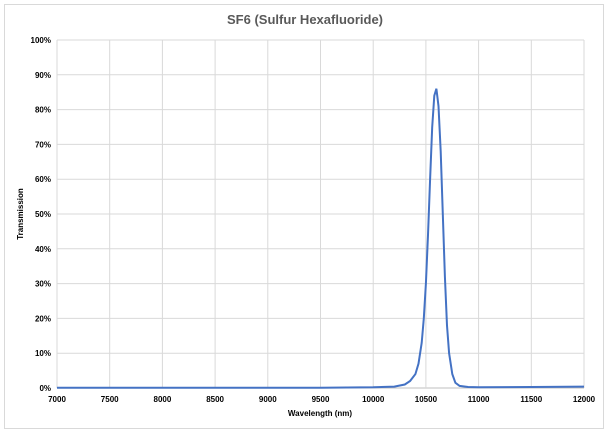  I want to click on x-tick-label: 10500, so click(426, 399).